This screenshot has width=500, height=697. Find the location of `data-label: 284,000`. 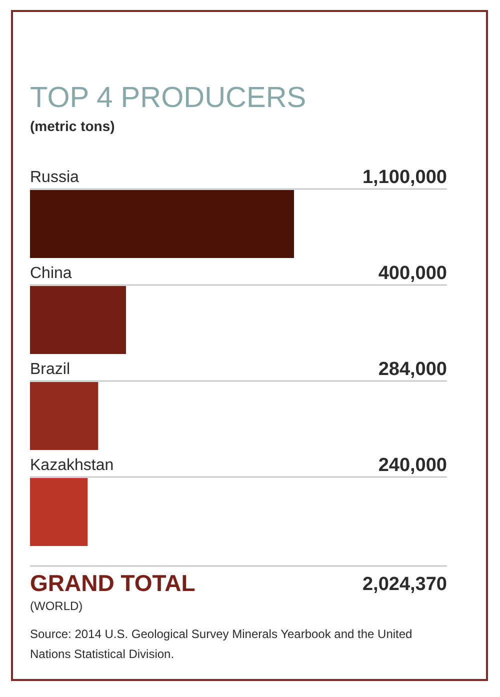

data-label: 284,000 is located at coordinates (412, 369).